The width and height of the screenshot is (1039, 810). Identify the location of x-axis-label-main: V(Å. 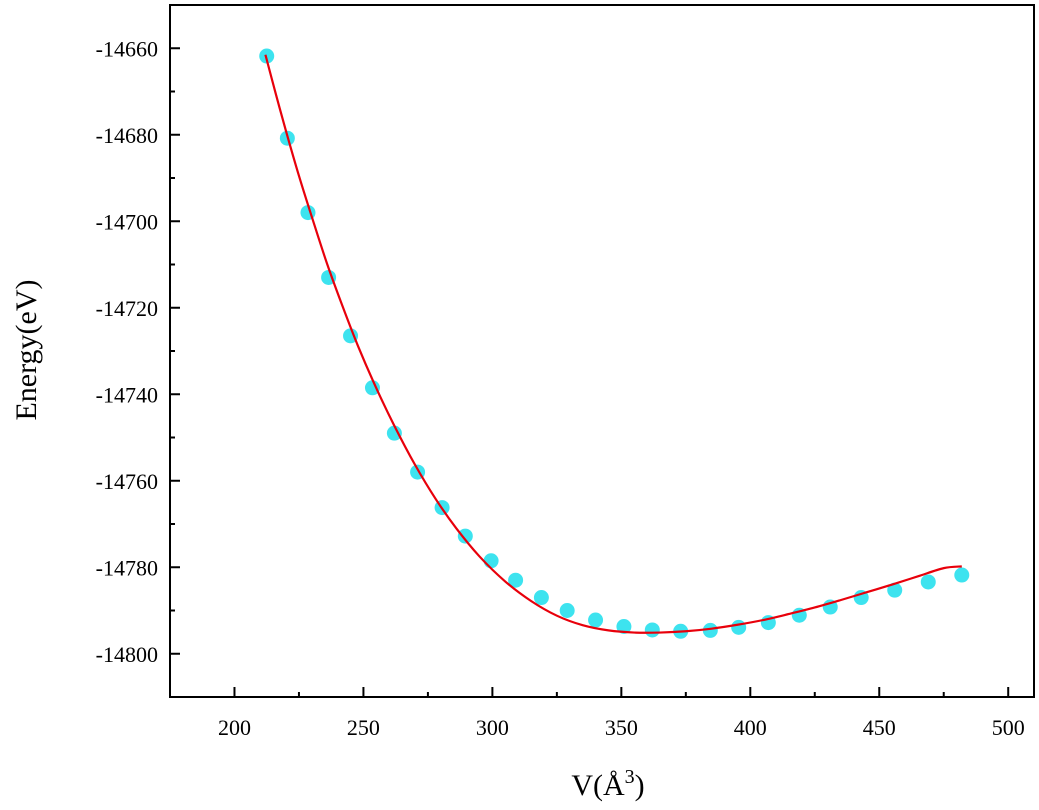
(598, 785).